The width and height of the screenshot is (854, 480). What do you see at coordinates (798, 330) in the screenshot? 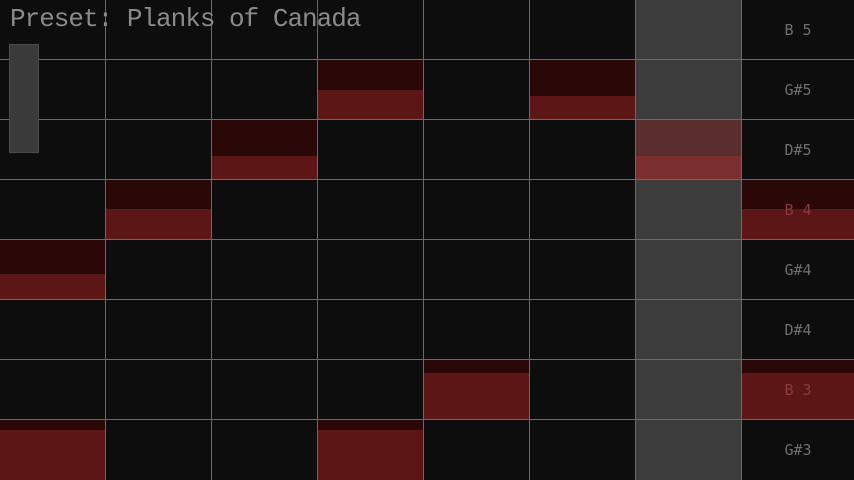
I see `note-label: D#4` at bounding box center [798, 330].